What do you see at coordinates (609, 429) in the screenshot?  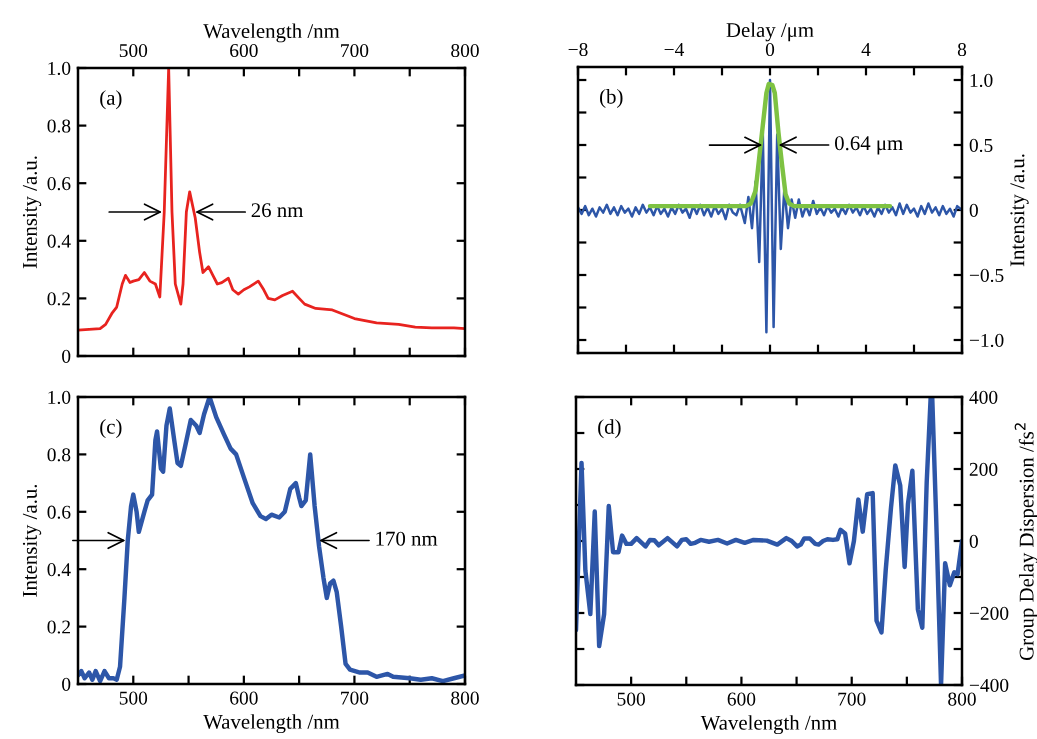 I see `annotation: (d)` at bounding box center [609, 429].